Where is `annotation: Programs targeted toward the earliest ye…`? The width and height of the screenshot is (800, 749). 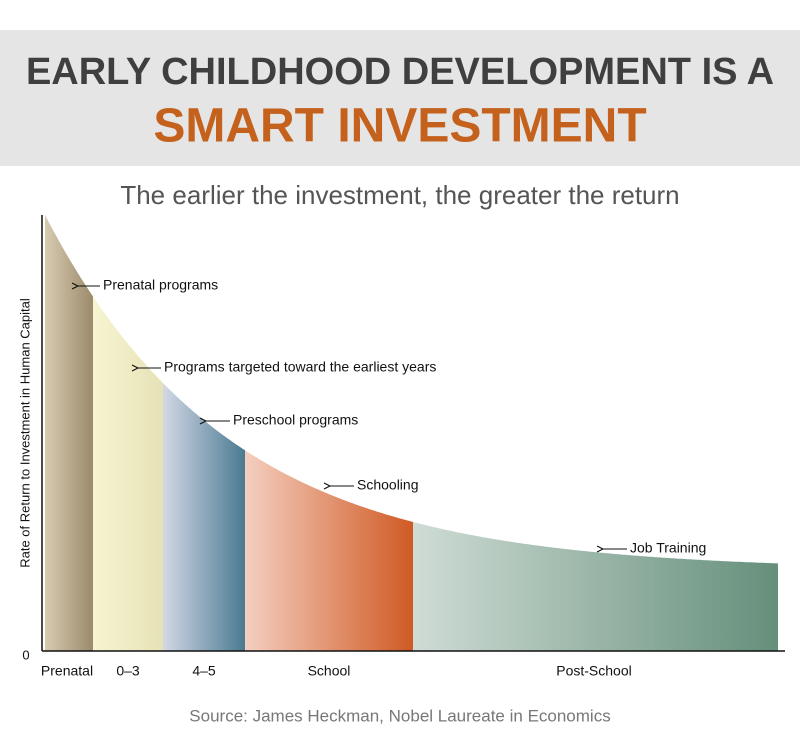
annotation: Programs targeted toward the earliest ye… is located at coordinates (300, 367).